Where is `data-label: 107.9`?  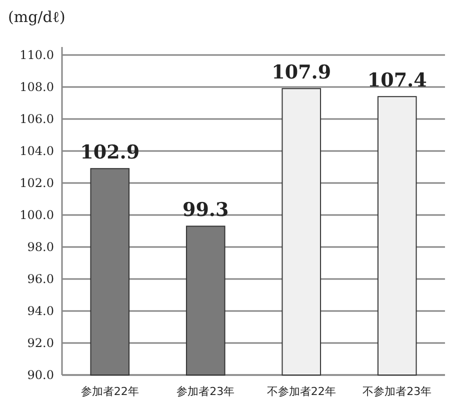 data-label: 107.9 is located at coordinates (302, 73).